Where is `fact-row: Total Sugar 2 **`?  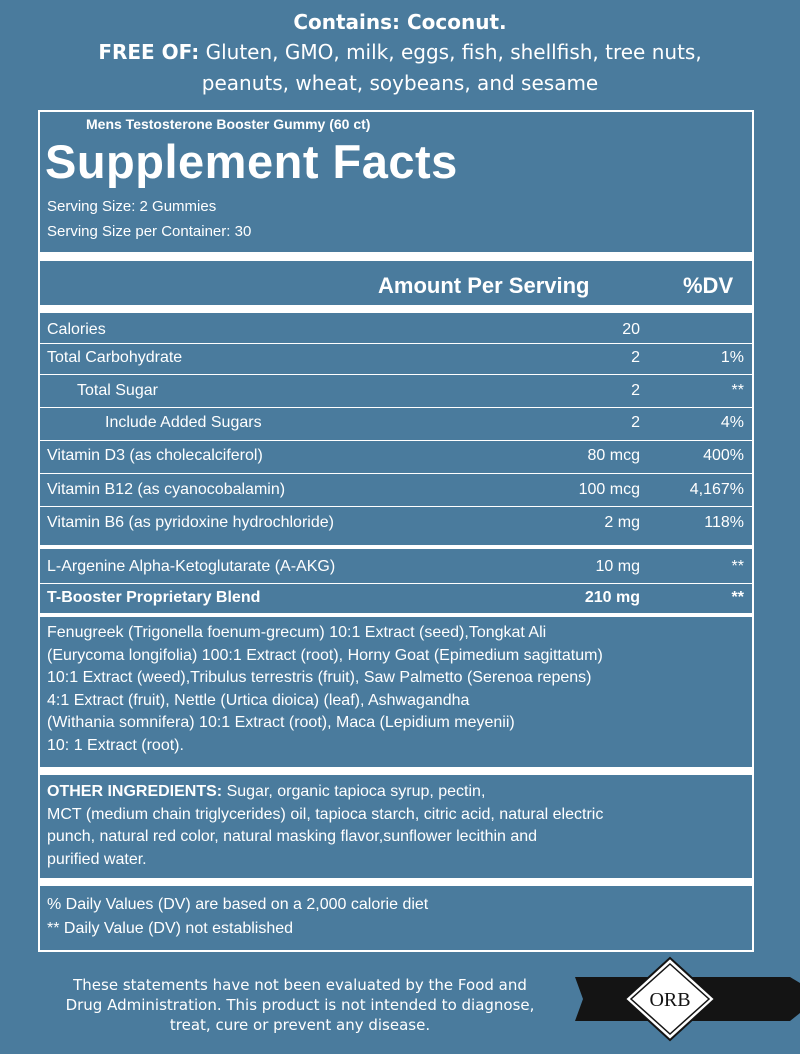
fact-row: Total Sugar 2 ** is located at coordinates (395, 391).